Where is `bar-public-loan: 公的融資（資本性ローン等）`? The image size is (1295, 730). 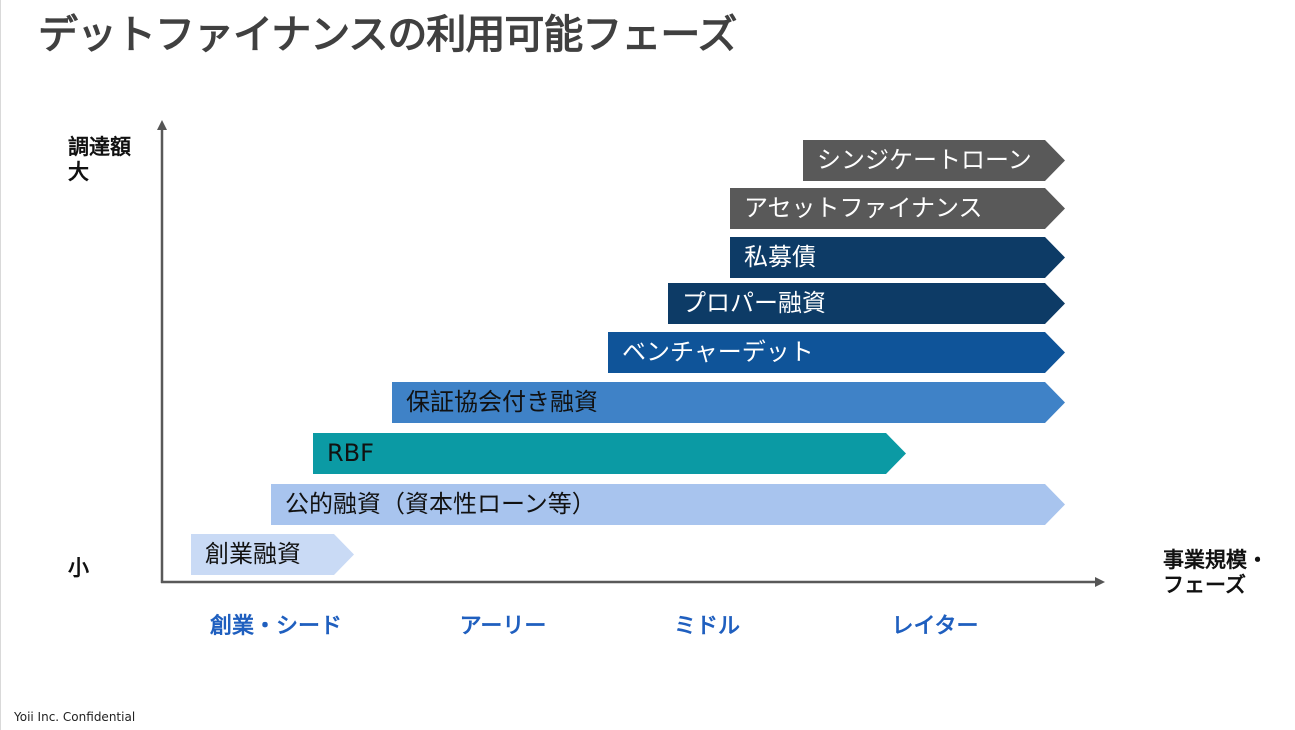 bar-public-loan: 公的融資（資本性ローン等） is located at coordinates (668, 504).